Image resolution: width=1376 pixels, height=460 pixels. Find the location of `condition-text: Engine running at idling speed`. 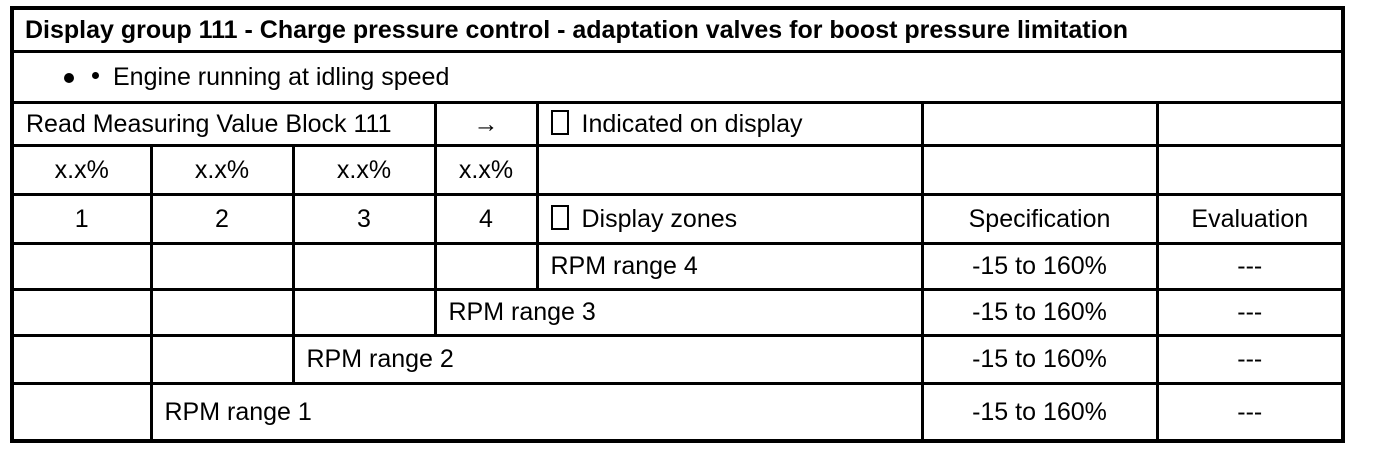

condition-text: Engine running at idling speed is located at coordinates (281, 76).